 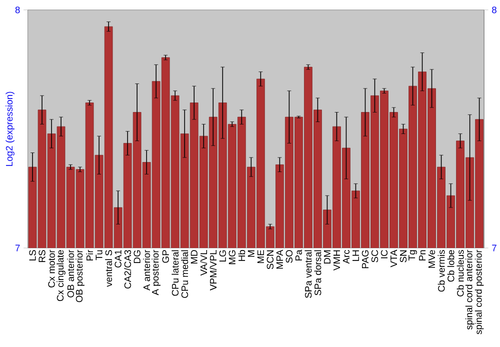 I want to click on x-tick-label: Cb nucleus, so click(x=460, y=273).